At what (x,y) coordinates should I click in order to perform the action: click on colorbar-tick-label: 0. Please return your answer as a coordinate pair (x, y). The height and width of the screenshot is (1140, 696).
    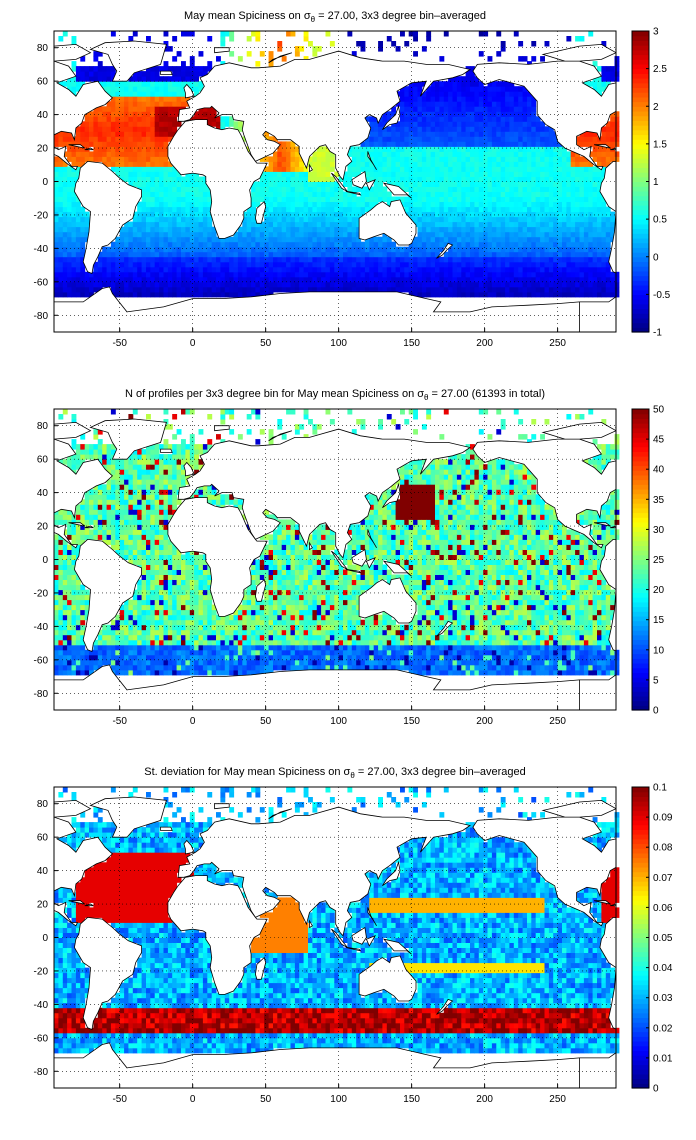
    Looking at the image, I should click on (656, 257).